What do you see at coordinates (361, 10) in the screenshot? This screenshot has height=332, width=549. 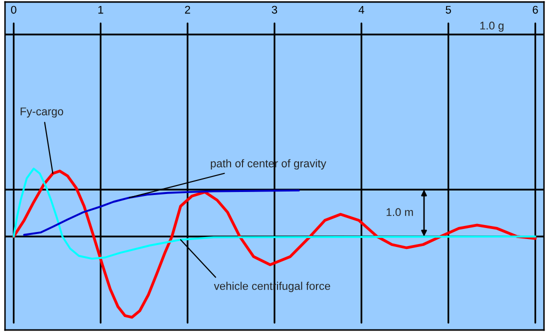 I see `x-tick-label: 4` at bounding box center [361, 10].